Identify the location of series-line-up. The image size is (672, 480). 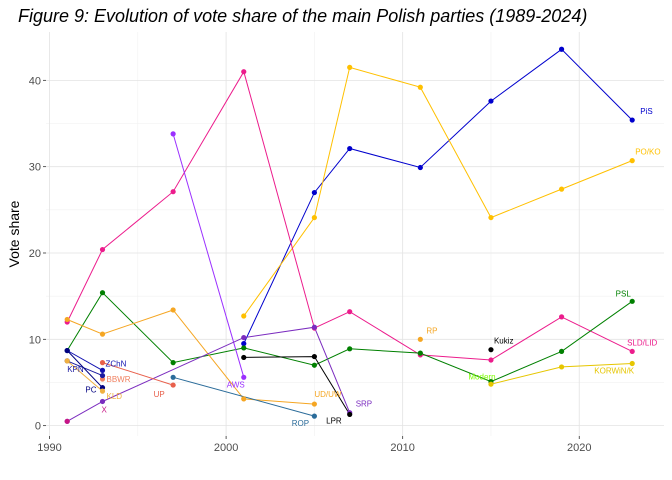
(138, 374).